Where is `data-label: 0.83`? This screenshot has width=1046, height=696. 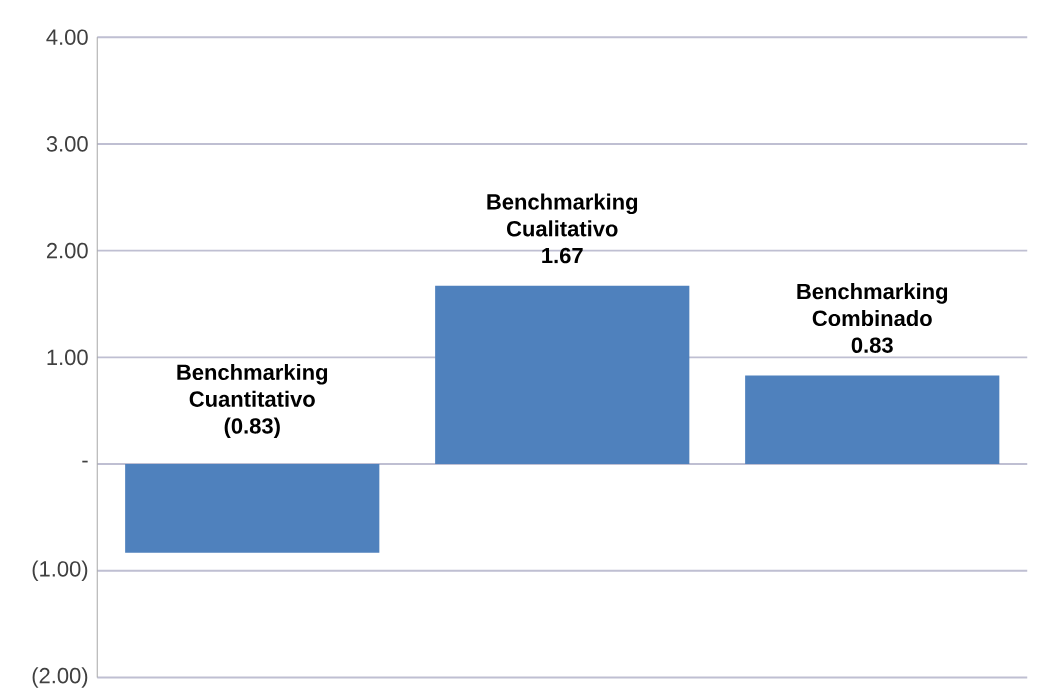
data-label: 0.83 is located at coordinates (872, 345).